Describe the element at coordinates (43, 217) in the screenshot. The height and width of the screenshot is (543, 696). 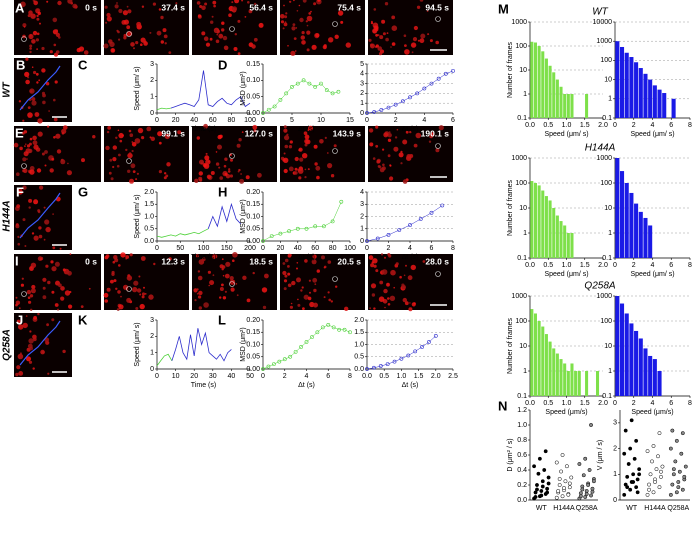
I see `micrograph` at that location.